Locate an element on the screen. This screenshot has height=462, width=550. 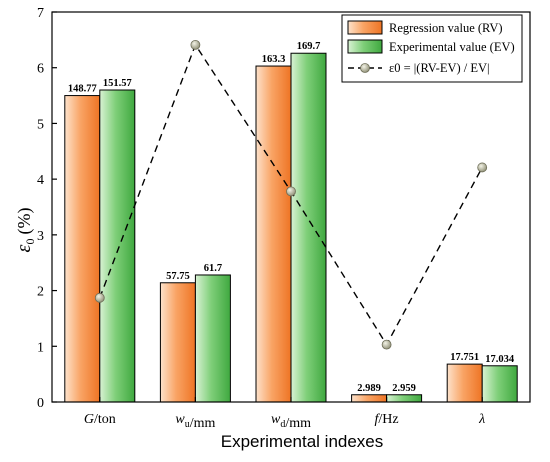
x-tick-label-4: λ is located at coordinates (481, 419).